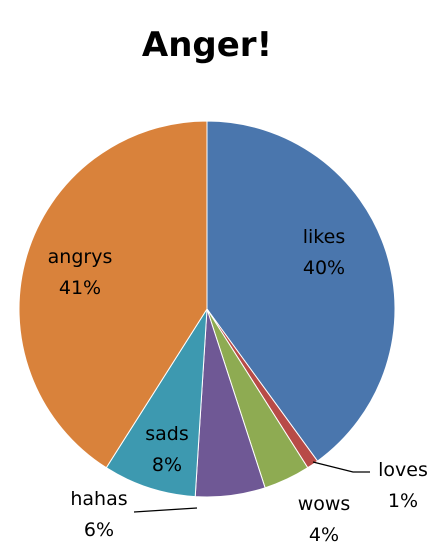  What do you see at coordinates (99, 530) in the screenshot?
I see `data-label-hahas-percent: 6%` at bounding box center [99, 530].